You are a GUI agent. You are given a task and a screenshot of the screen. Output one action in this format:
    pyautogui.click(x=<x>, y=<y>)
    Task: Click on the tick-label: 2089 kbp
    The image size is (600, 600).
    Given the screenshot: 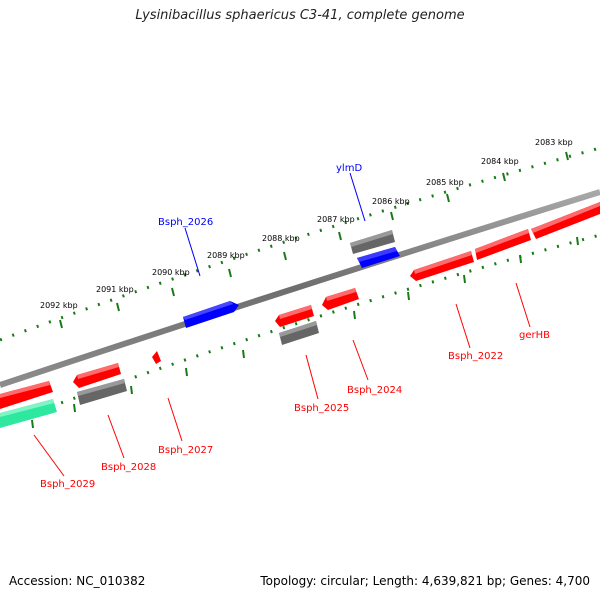 What is the action you would take?
    pyautogui.click(x=226, y=255)
    